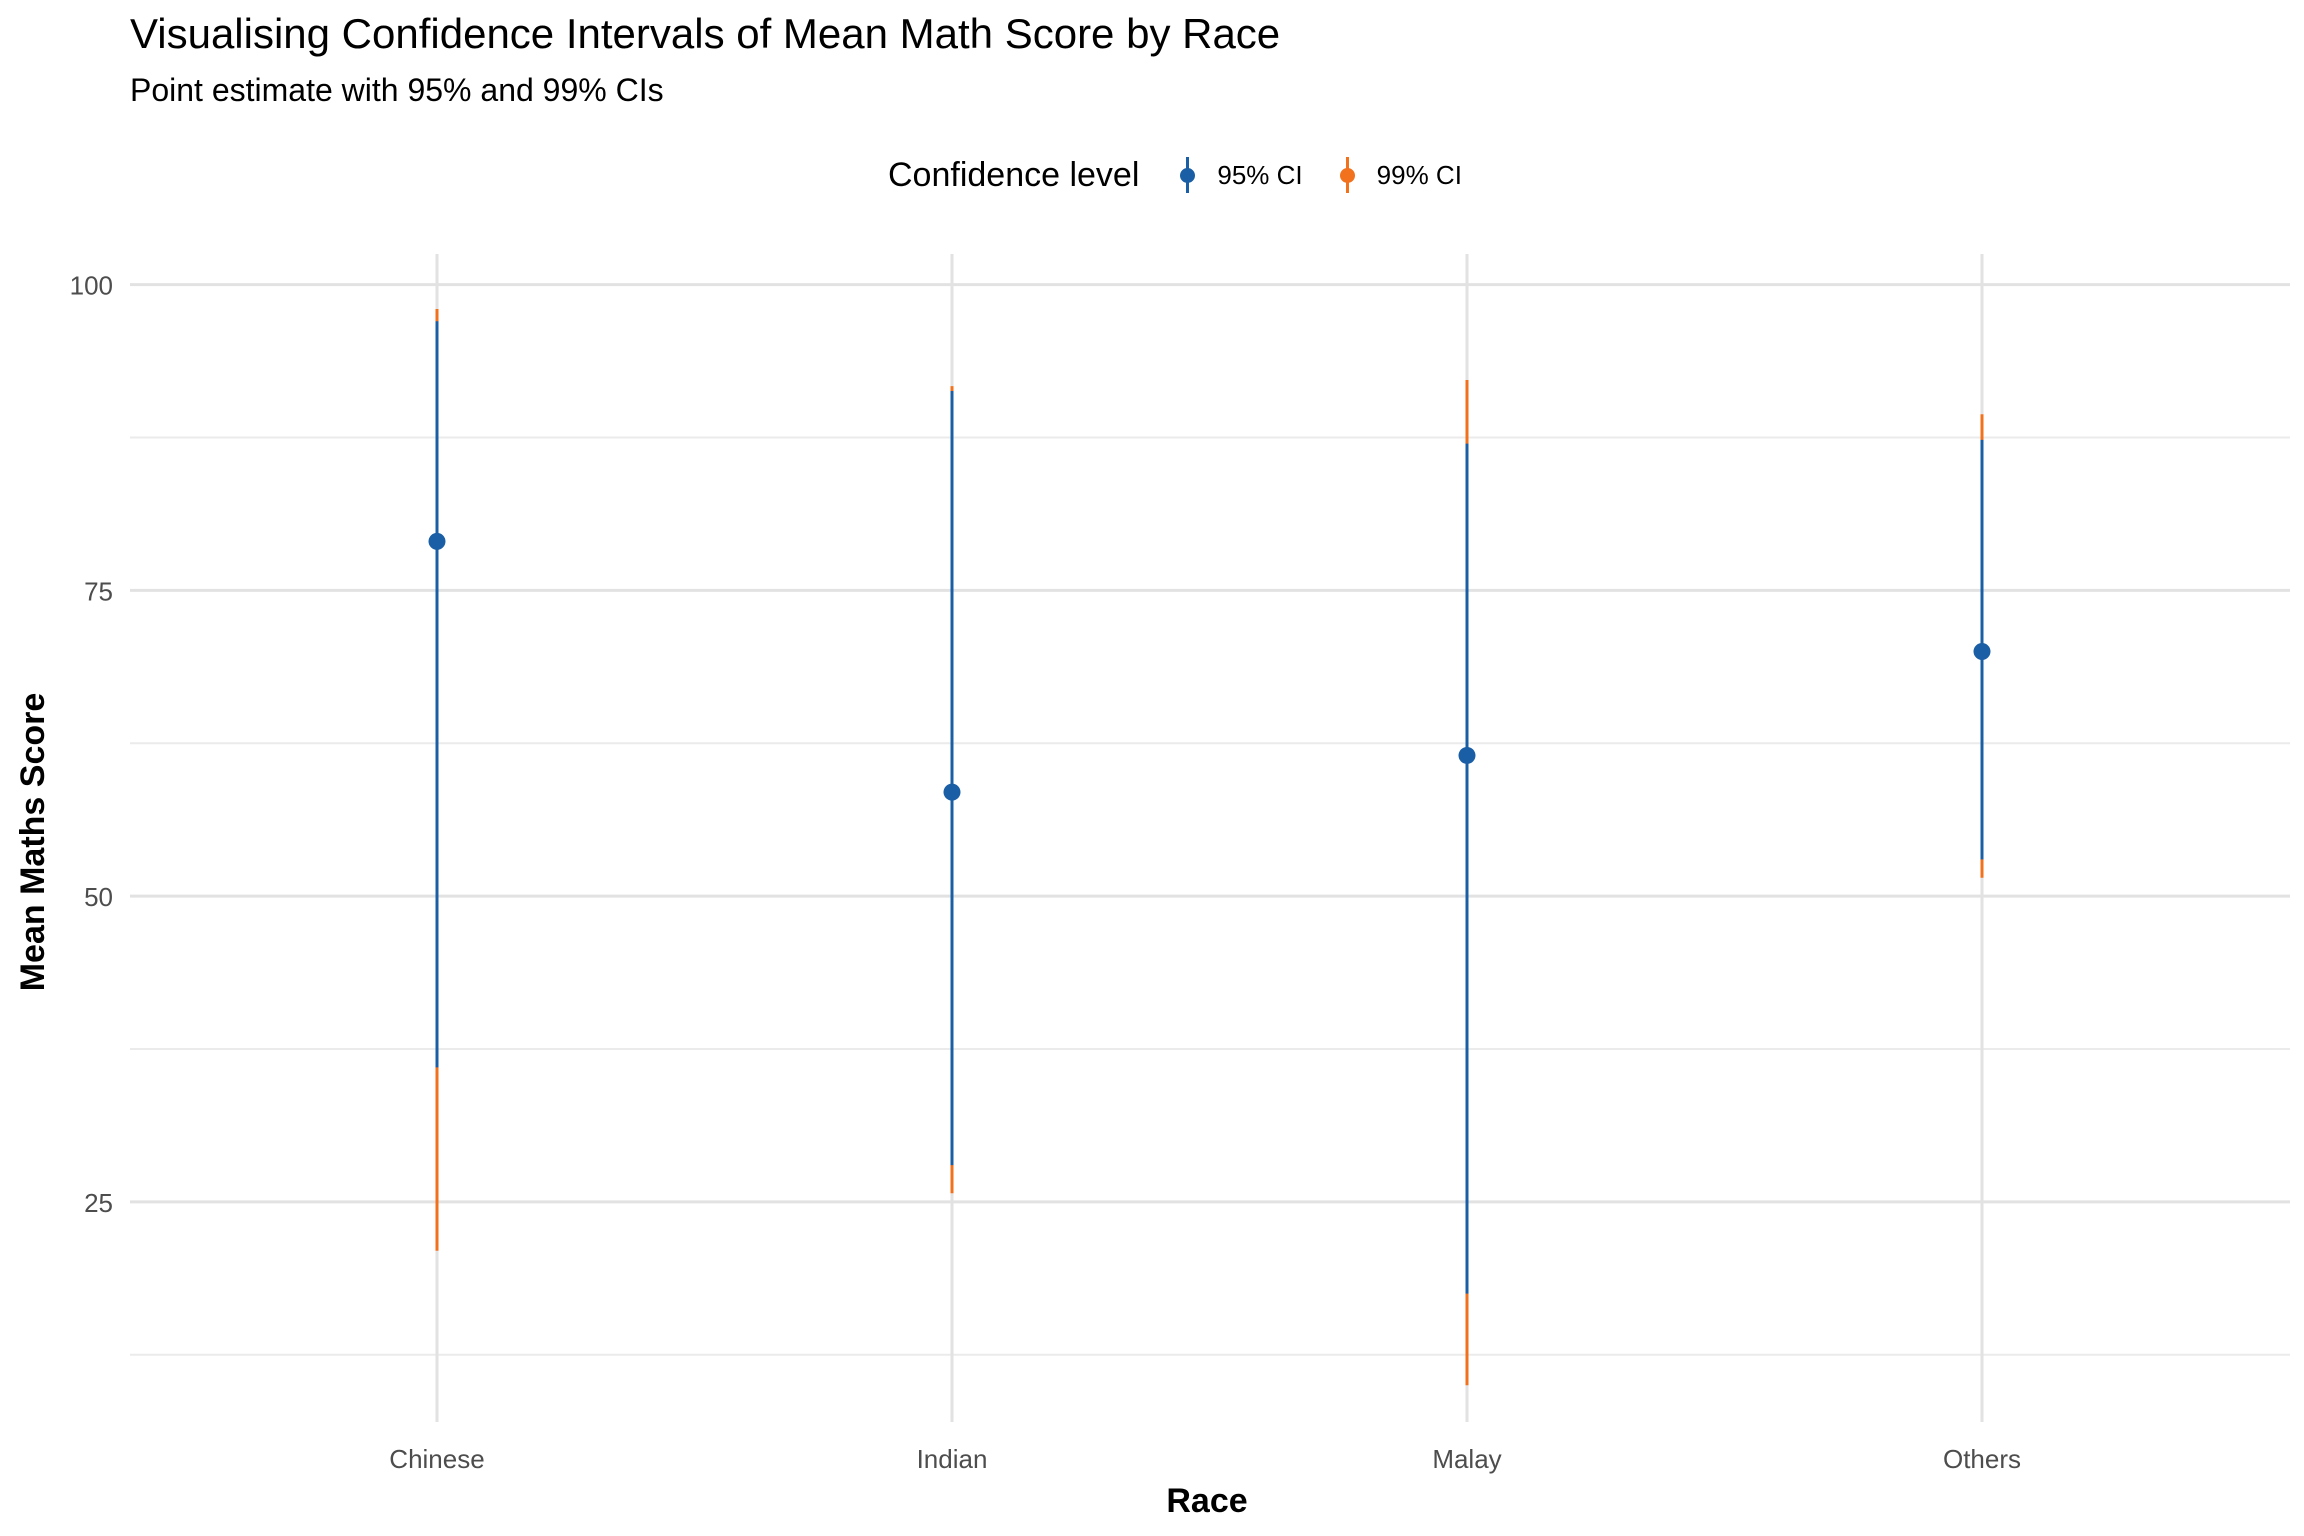  I want to click on point-estimate-others, so click(1982, 651).